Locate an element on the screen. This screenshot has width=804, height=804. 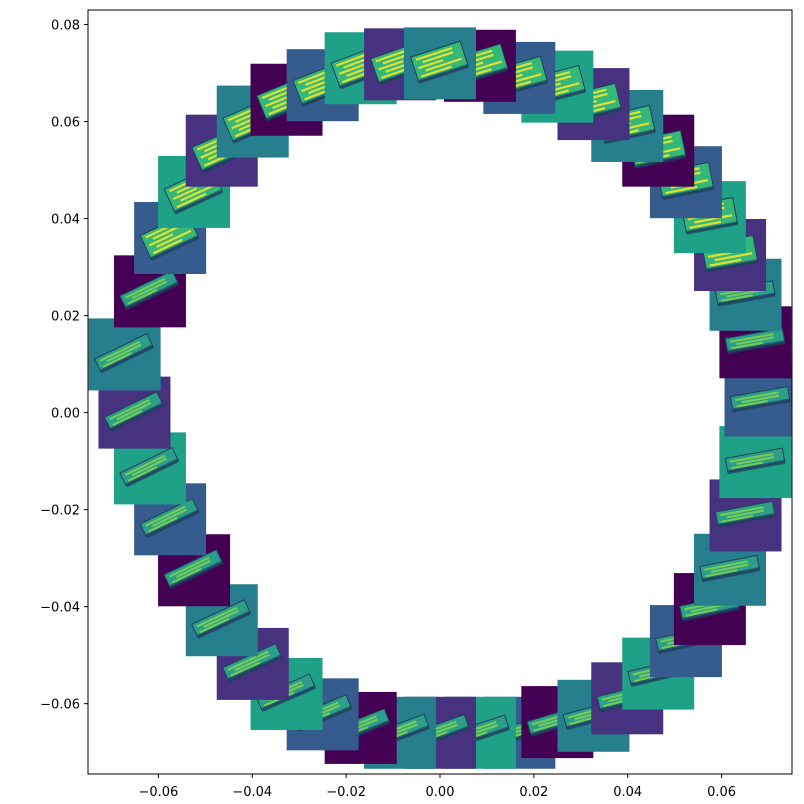
x-tick-label: −0.02 is located at coordinates (346, 792).